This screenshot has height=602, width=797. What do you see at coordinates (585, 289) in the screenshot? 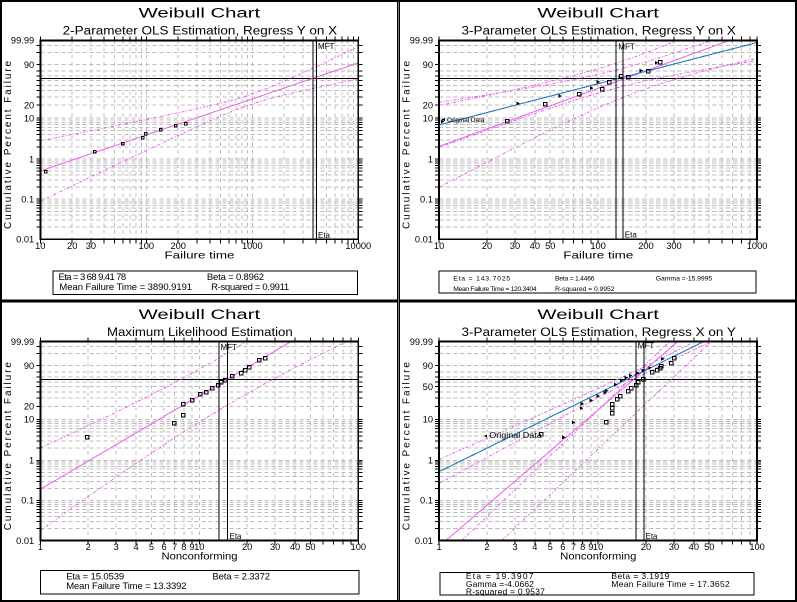
I see `svg-text: R-squared = 0.9952` at bounding box center [585, 289].